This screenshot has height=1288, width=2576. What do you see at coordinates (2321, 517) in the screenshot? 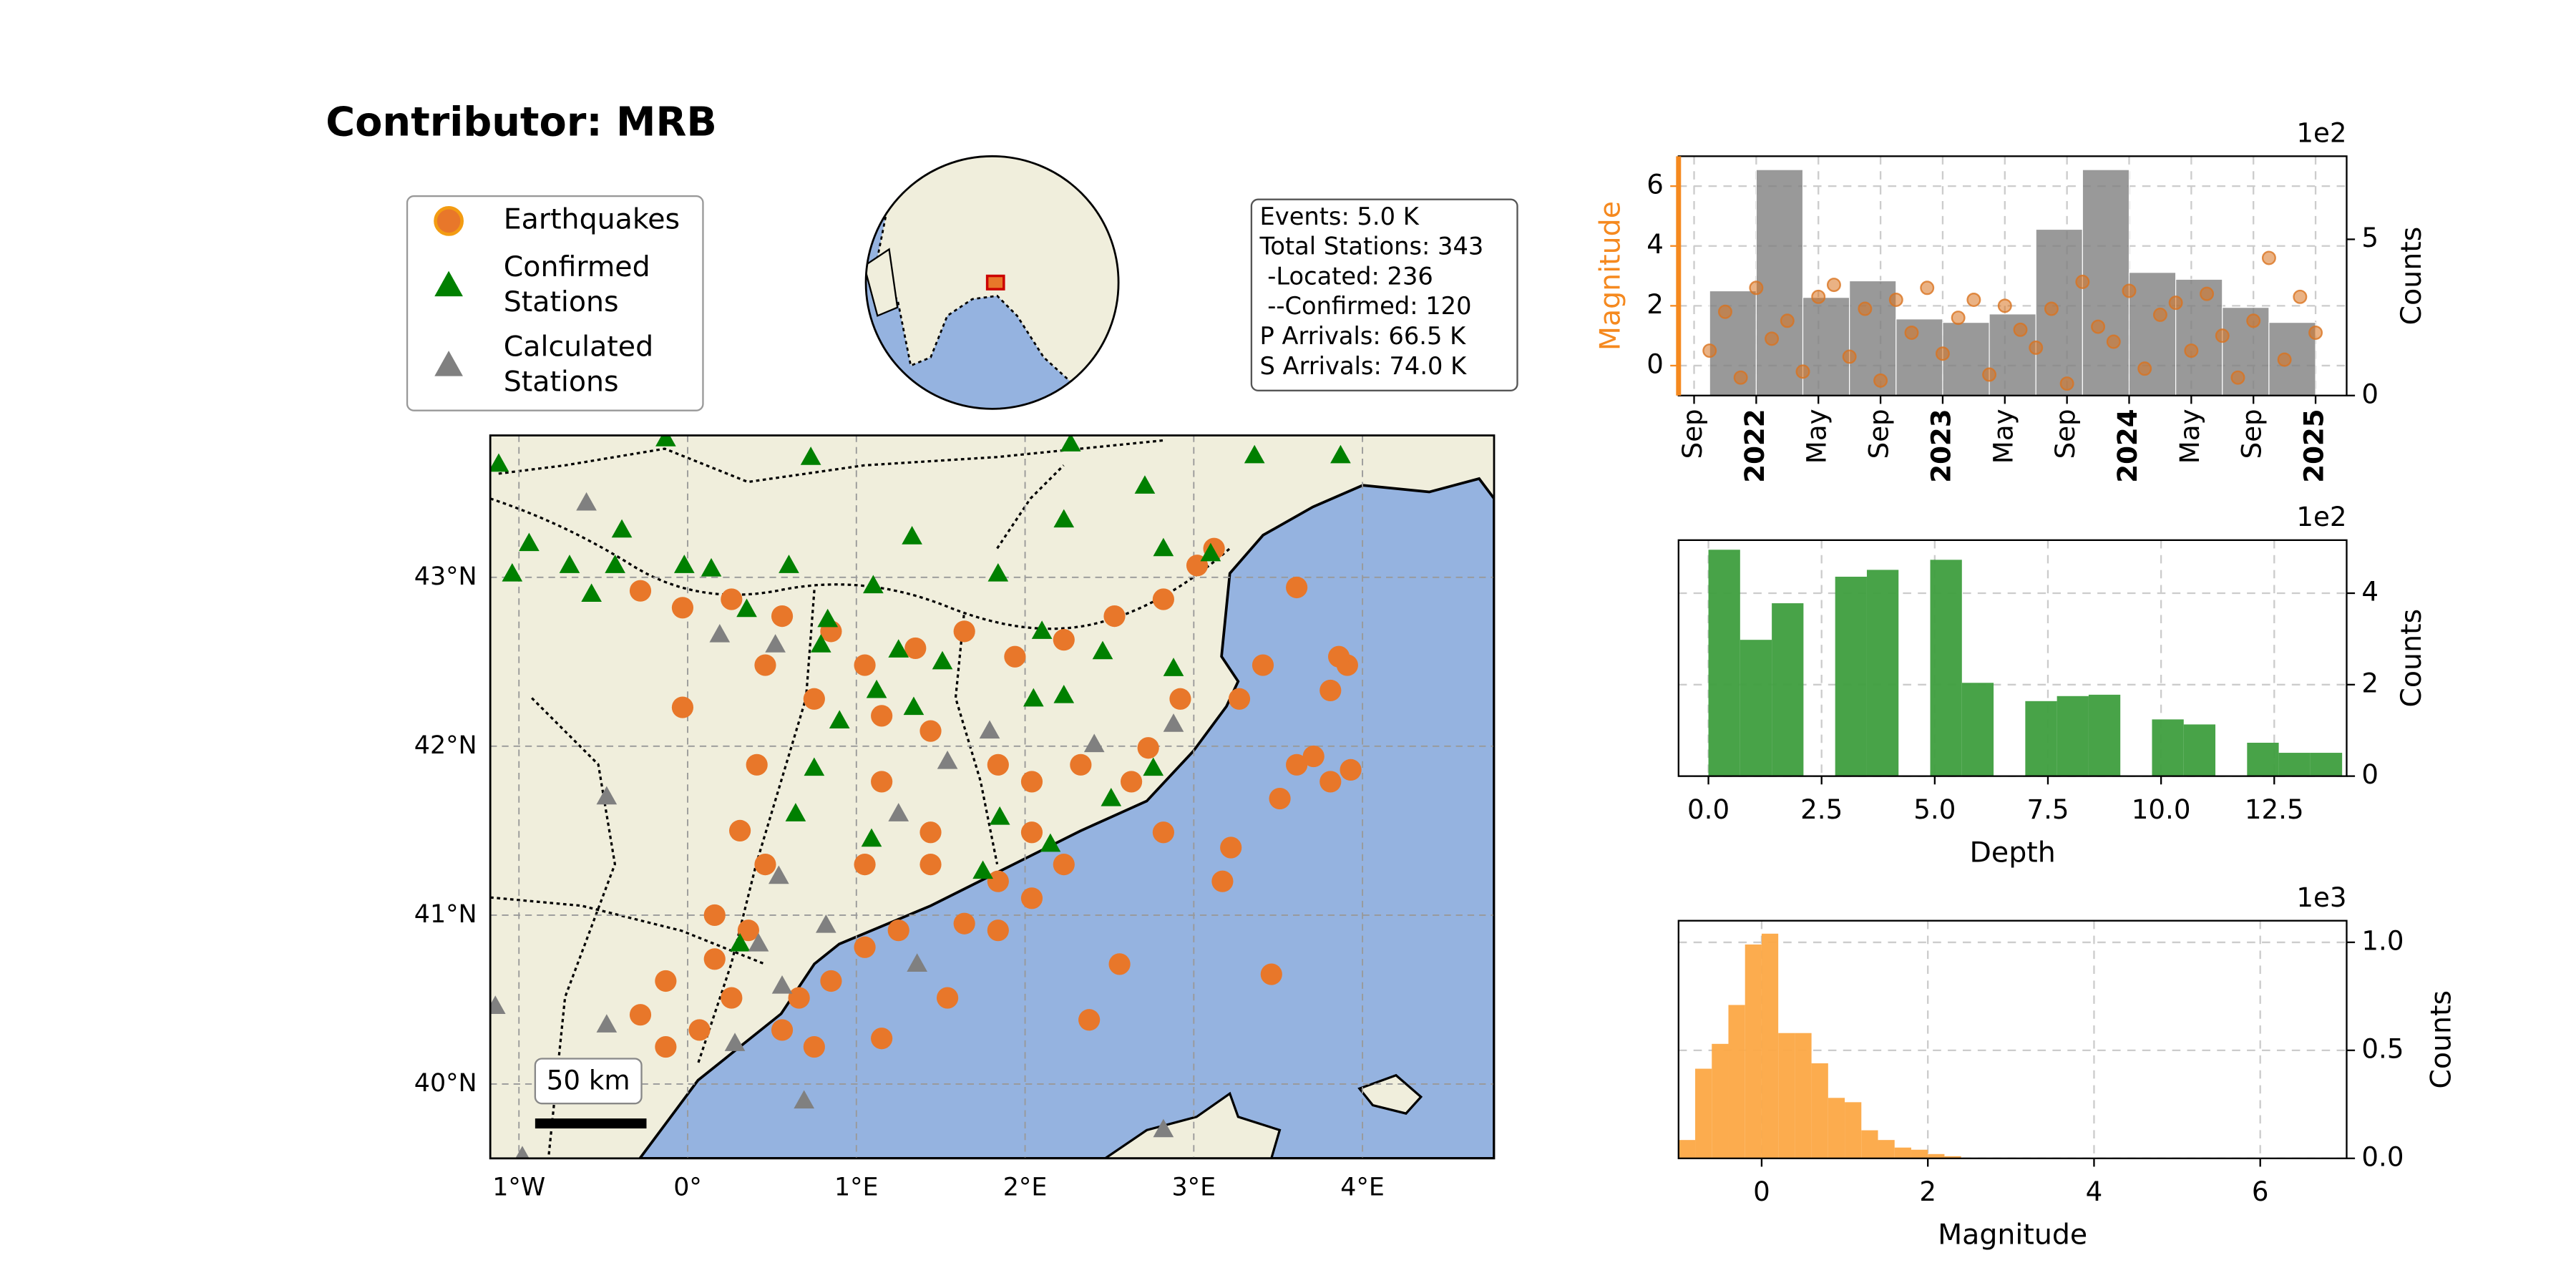
I see `offset-label: 1e2` at bounding box center [2321, 517].